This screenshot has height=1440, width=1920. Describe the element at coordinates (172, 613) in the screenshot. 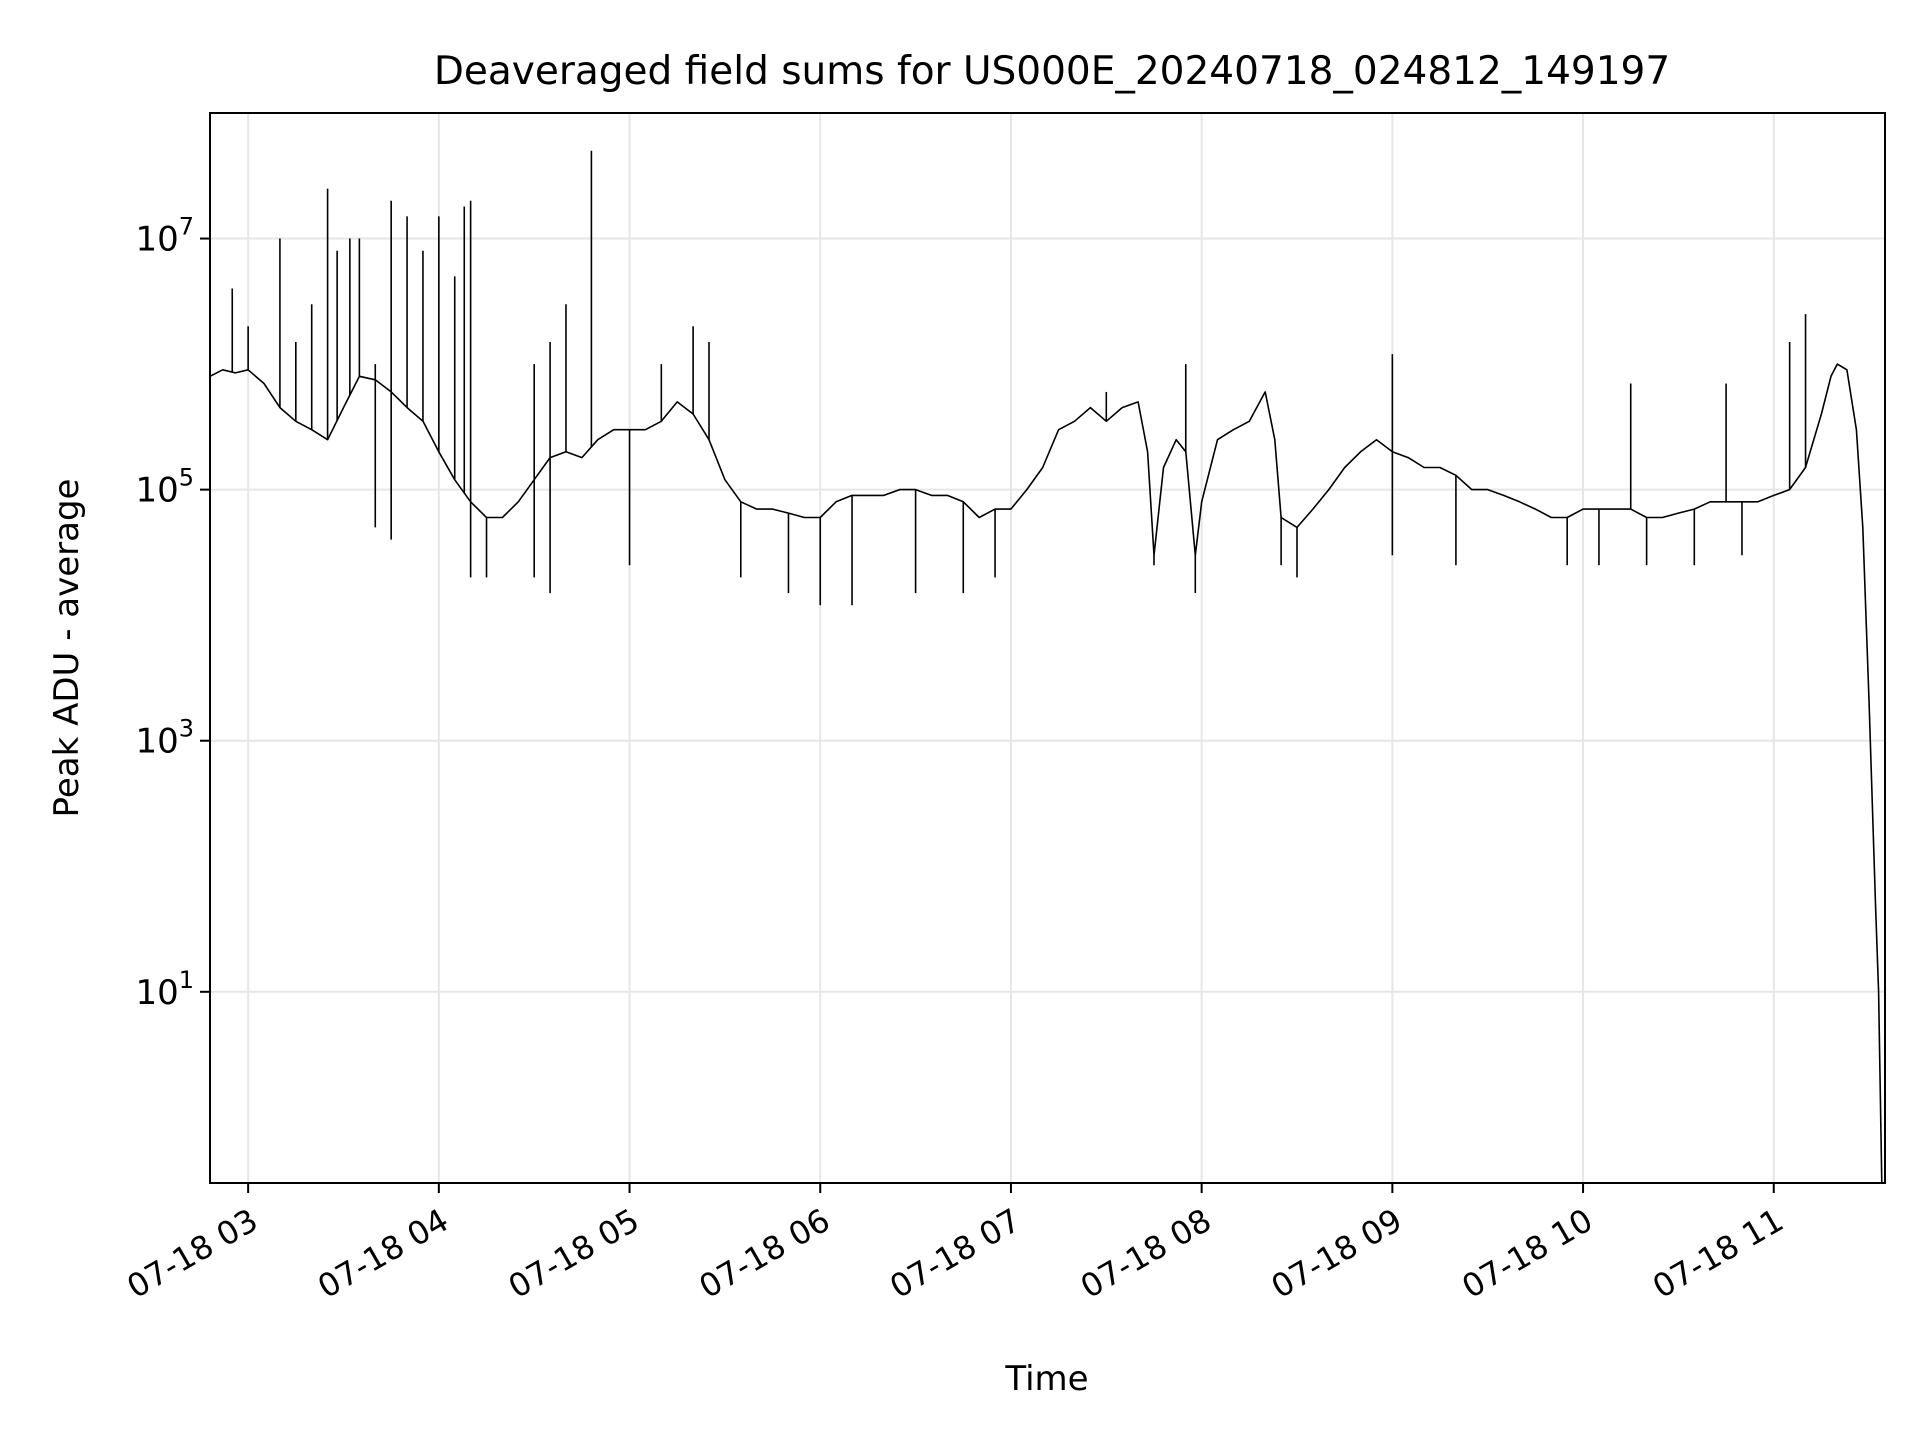

I see `y-axis: 10¹ 10³ 10⁵ 10⁷` at that location.